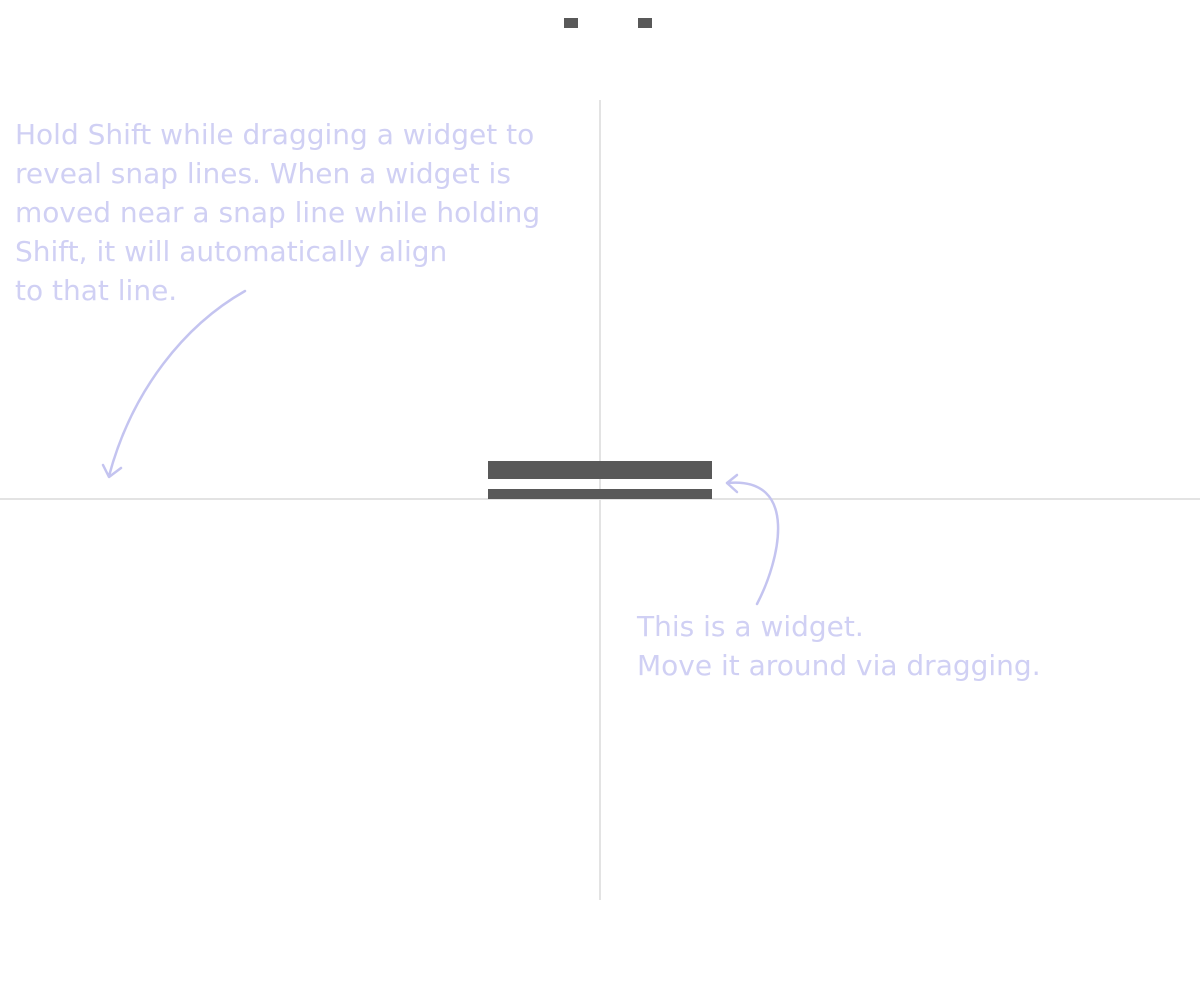  I want to click on widget-hint-line: This is a widget., so click(750, 626).